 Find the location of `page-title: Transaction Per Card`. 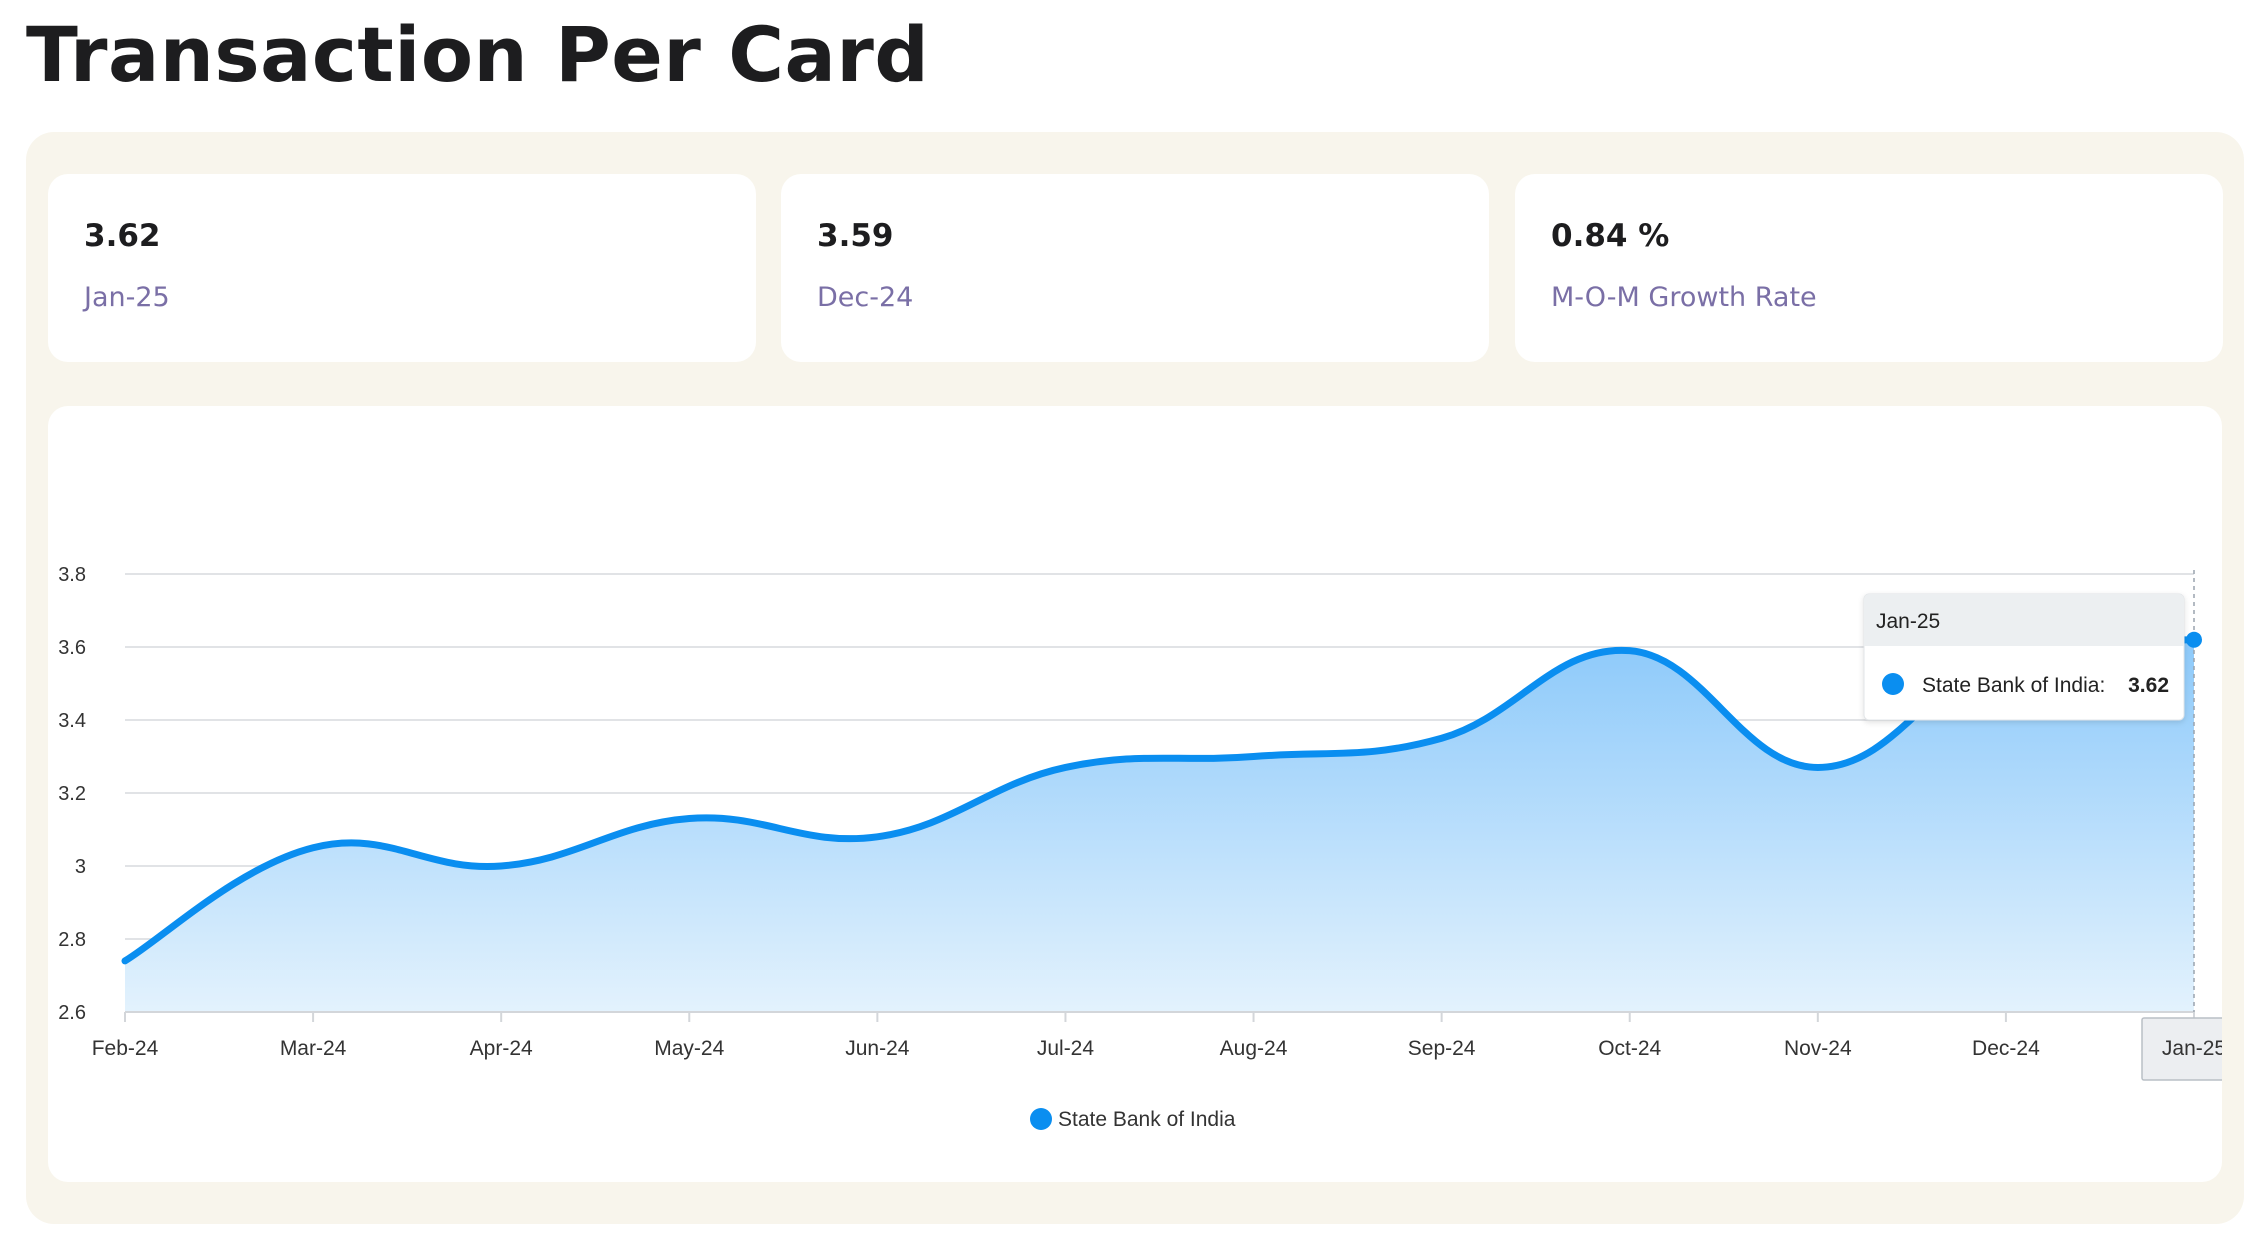

page-title: Transaction Per Card is located at coordinates (478, 54).